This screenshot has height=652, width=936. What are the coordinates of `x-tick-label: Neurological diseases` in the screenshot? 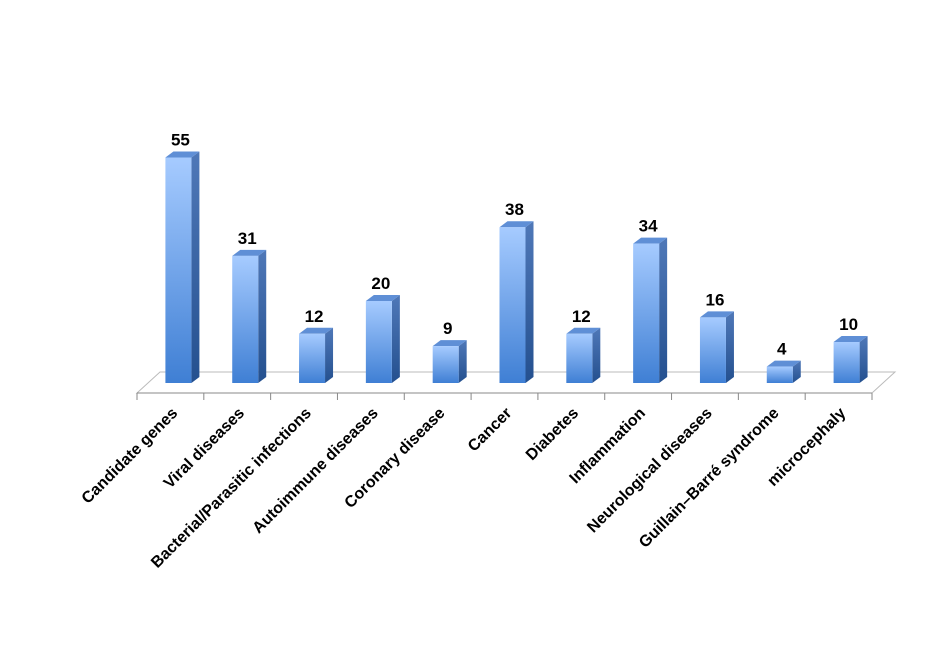 It's located at (650, 471).